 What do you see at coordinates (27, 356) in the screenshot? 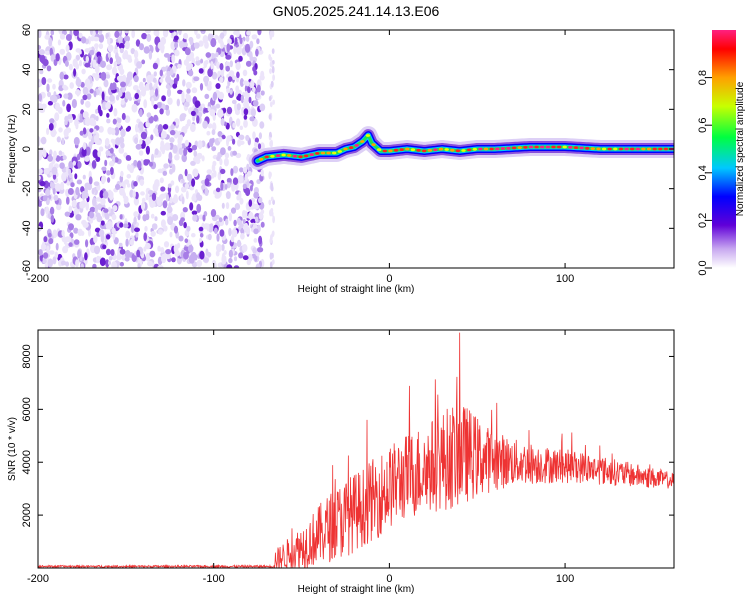
I see `snr-ytick-label: 8000` at bounding box center [27, 356].